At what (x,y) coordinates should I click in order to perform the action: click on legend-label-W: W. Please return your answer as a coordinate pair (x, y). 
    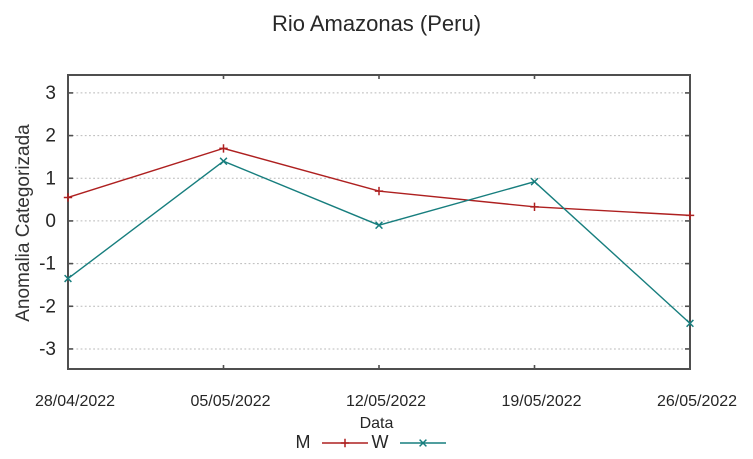
    Looking at the image, I should click on (380, 442).